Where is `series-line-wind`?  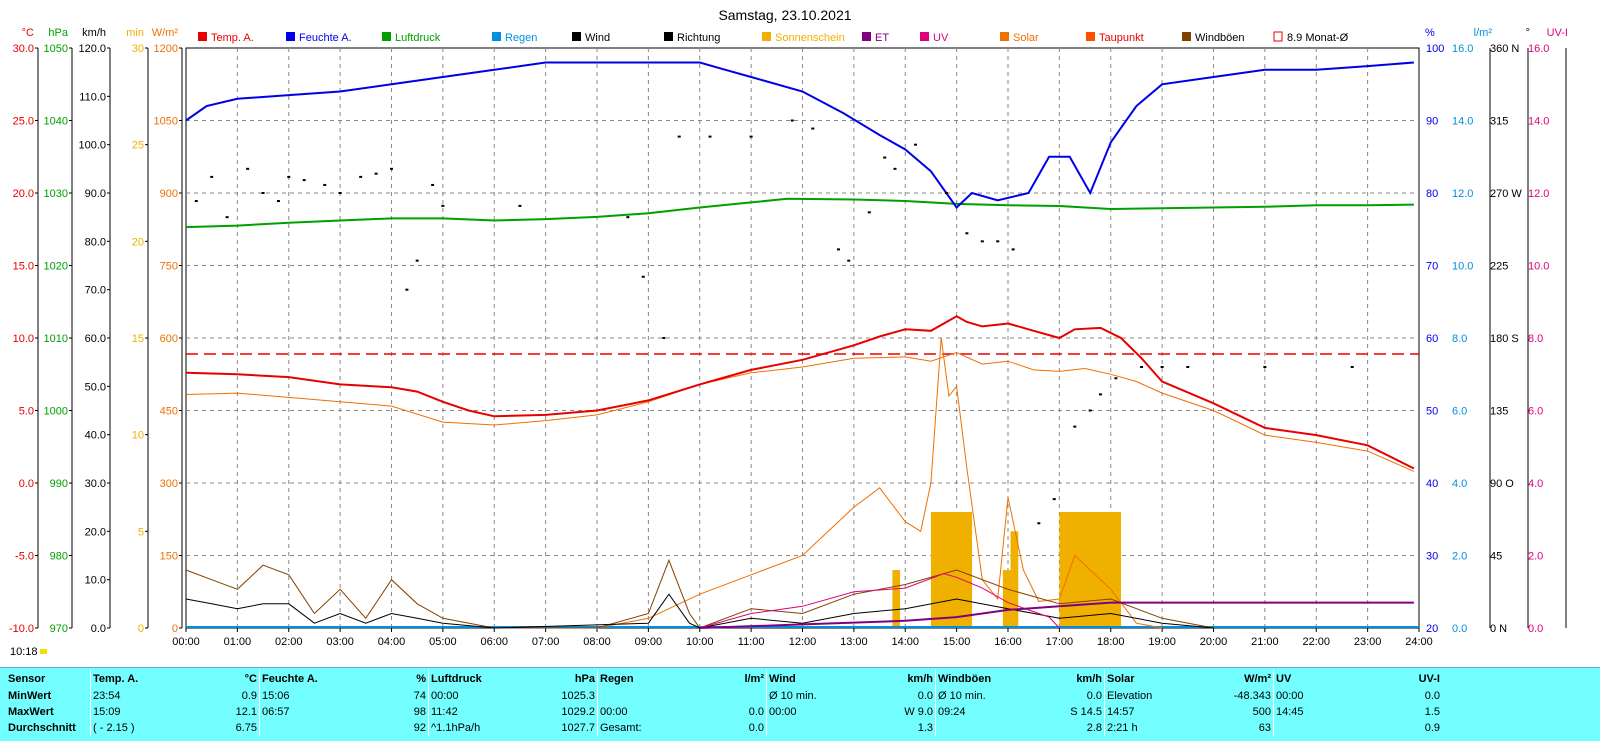
series-line-wind is located at coordinates (699, 611).